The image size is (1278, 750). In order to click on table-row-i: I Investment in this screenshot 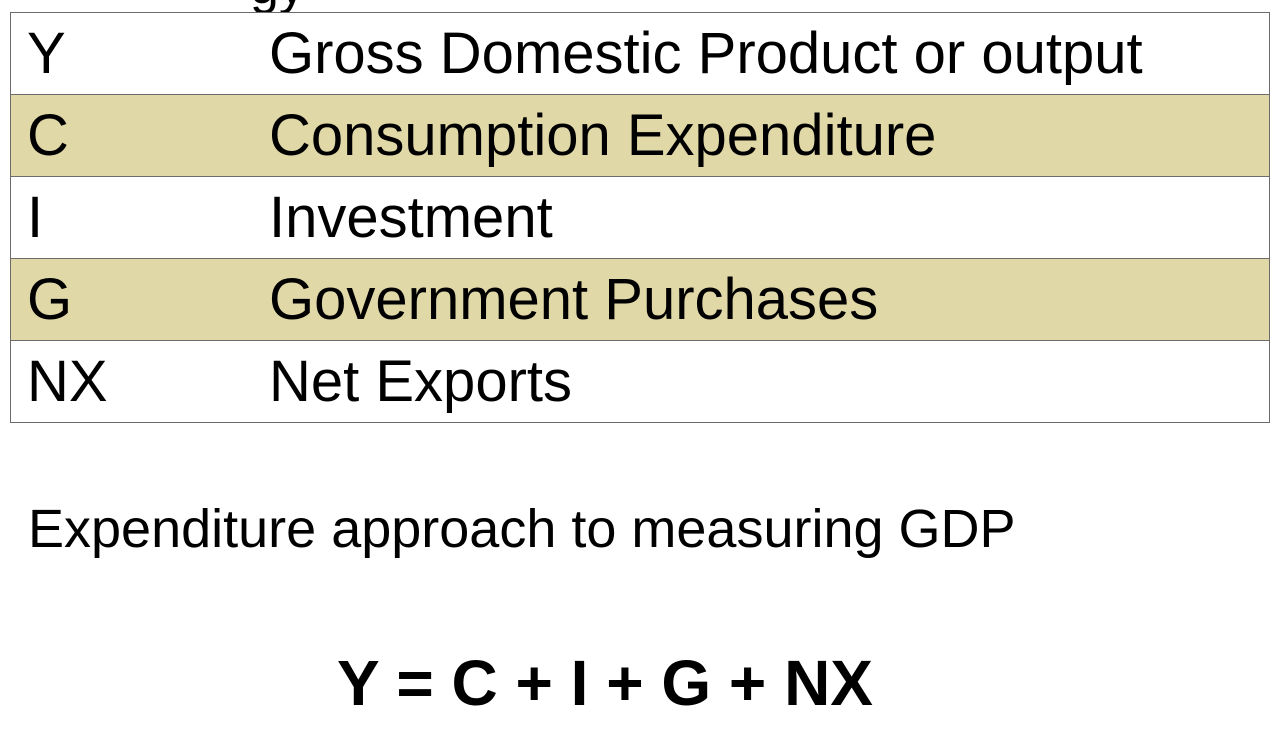, I will do `click(640, 217)`.